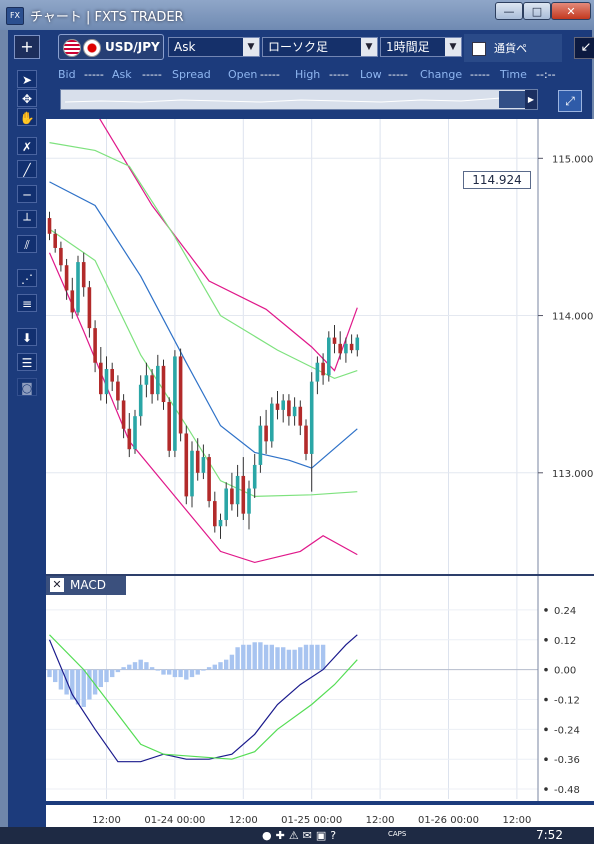 The height and width of the screenshot is (844, 594). Describe the element at coordinates (531, 99) in the screenshot. I see `scroll-right-arrow-icon: ▶` at that location.